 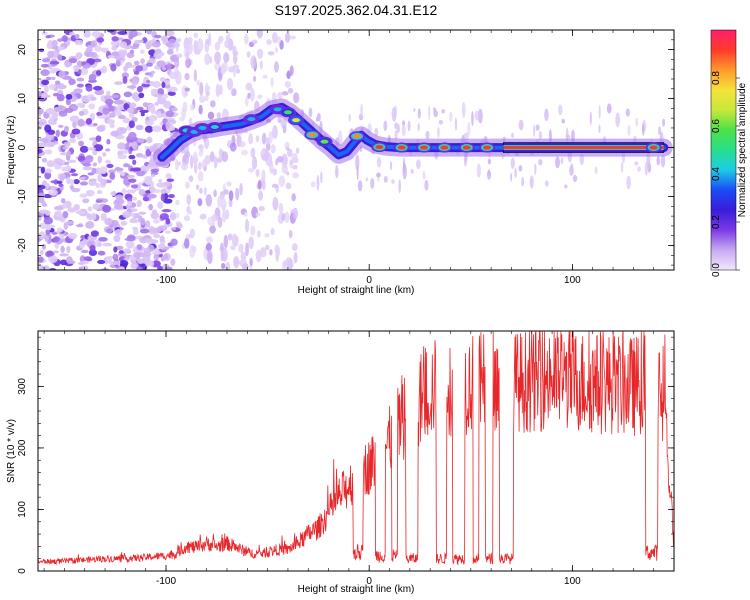 I want to click on colorbar-ticks: 0.0 0.2 0.4 0.6 0.8, so click(x=725, y=174).